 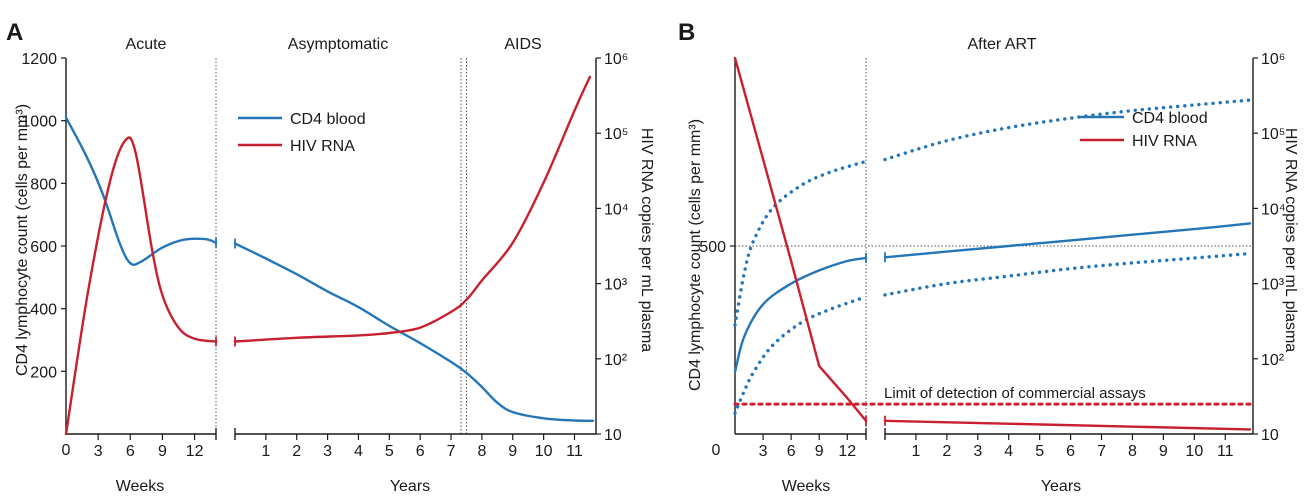 What do you see at coordinates (1067, 274) in the screenshot?
I see `series-cd4-lower-range-years-b` at bounding box center [1067, 274].